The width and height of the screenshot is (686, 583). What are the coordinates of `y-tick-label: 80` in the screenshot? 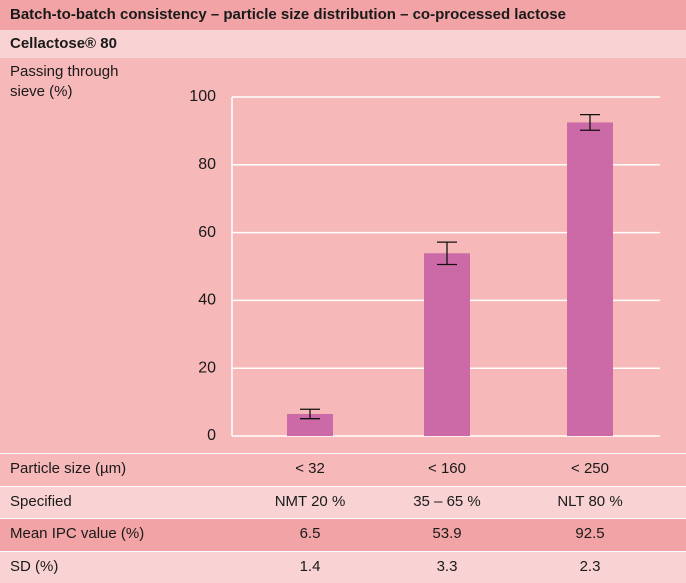 It's located at (207, 164).